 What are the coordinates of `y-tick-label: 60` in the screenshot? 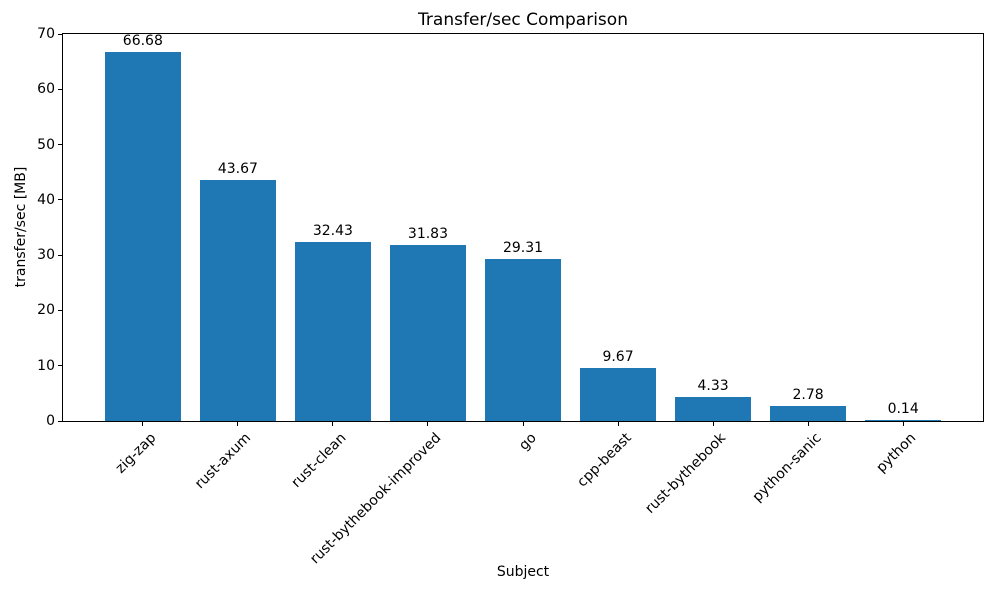 It's located at (46, 89).